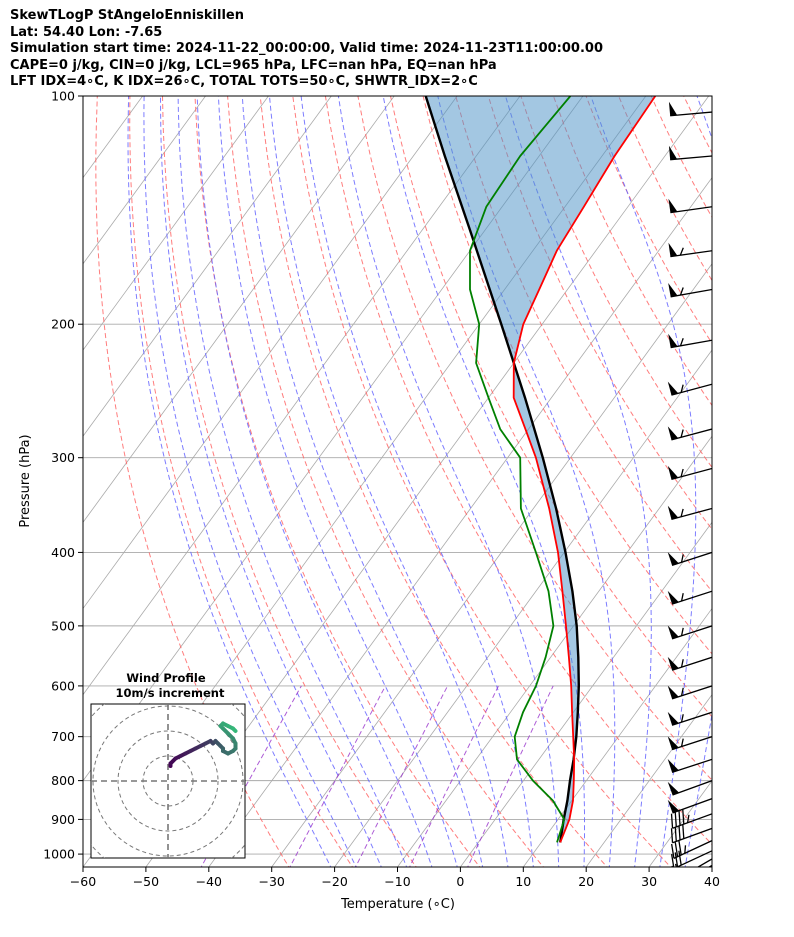  I want to click on x-tick-label: −50, so click(146, 881).